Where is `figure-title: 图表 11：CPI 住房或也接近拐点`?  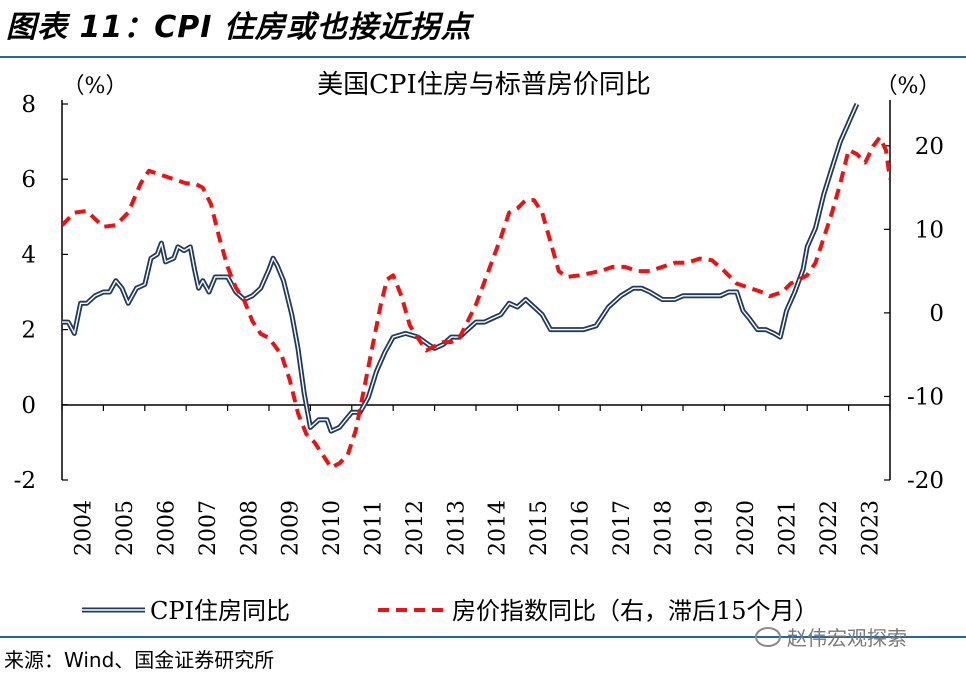
figure-title: 图表 11：CPI 住房或也接近拐点 is located at coordinates (239, 27).